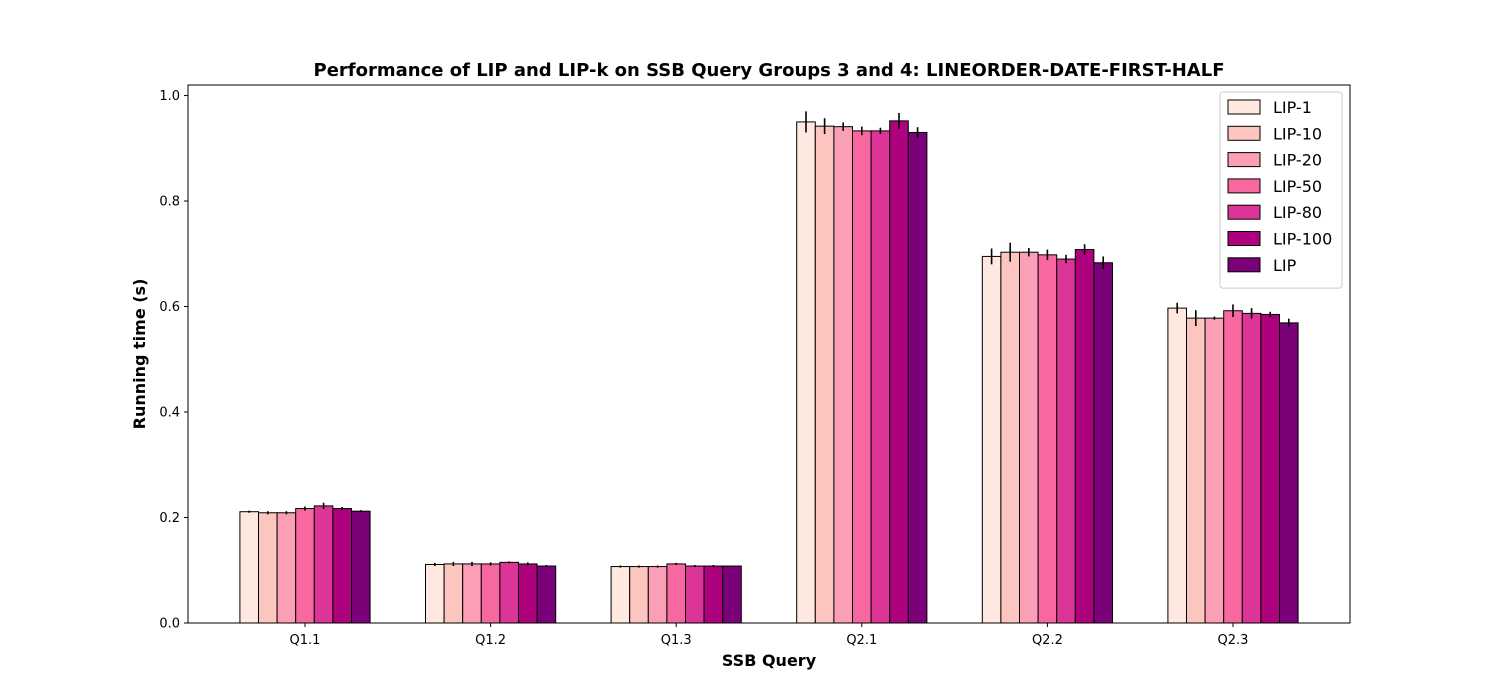 This screenshot has height=700, width=1500. Describe the element at coordinates (769, 635) in the screenshot. I see `x-axis: Q1.1 Q1.2 Q1.3 Q2.1 Q2.2 Q2.3` at that location.